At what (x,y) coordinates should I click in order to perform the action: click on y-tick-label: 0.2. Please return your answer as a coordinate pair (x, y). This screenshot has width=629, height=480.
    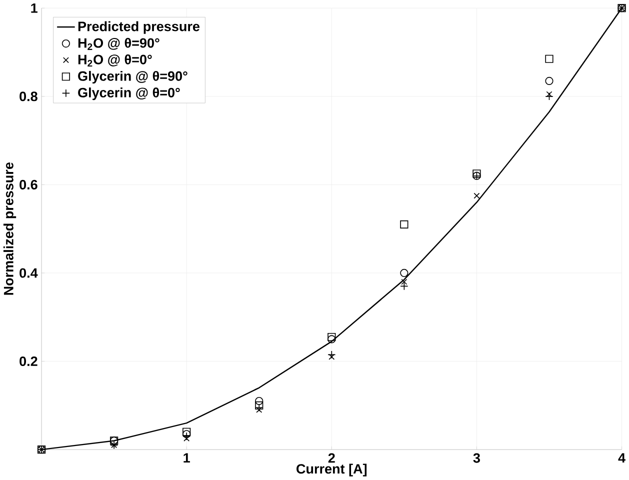
    Looking at the image, I should click on (29, 361).